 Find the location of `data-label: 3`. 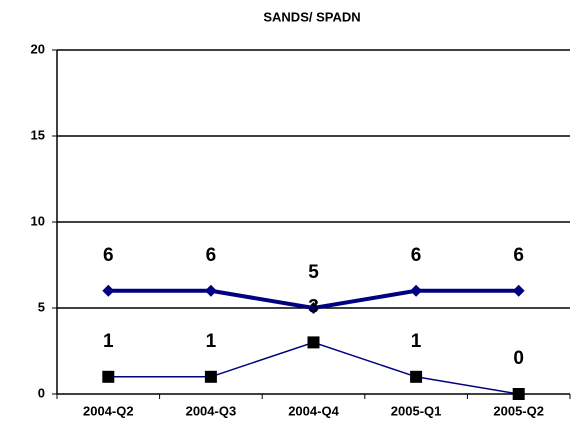

data-label: 3 is located at coordinates (313, 306).